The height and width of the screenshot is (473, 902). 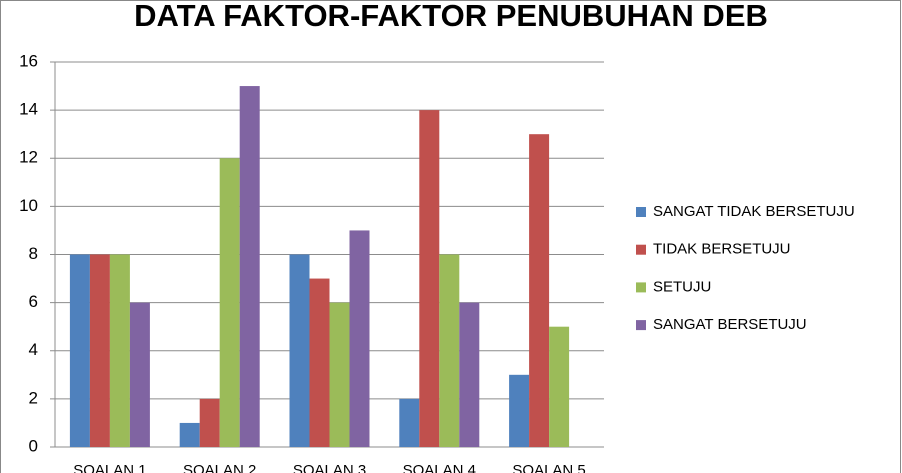 What do you see at coordinates (33, 301) in the screenshot?
I see `y-tick-label: 6` at bounding box center [33, 301].